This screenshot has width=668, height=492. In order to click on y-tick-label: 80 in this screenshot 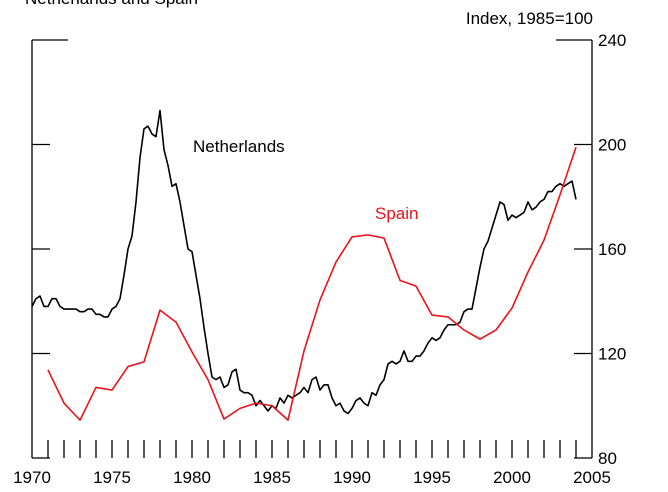, I will do `click(607, 458)`.